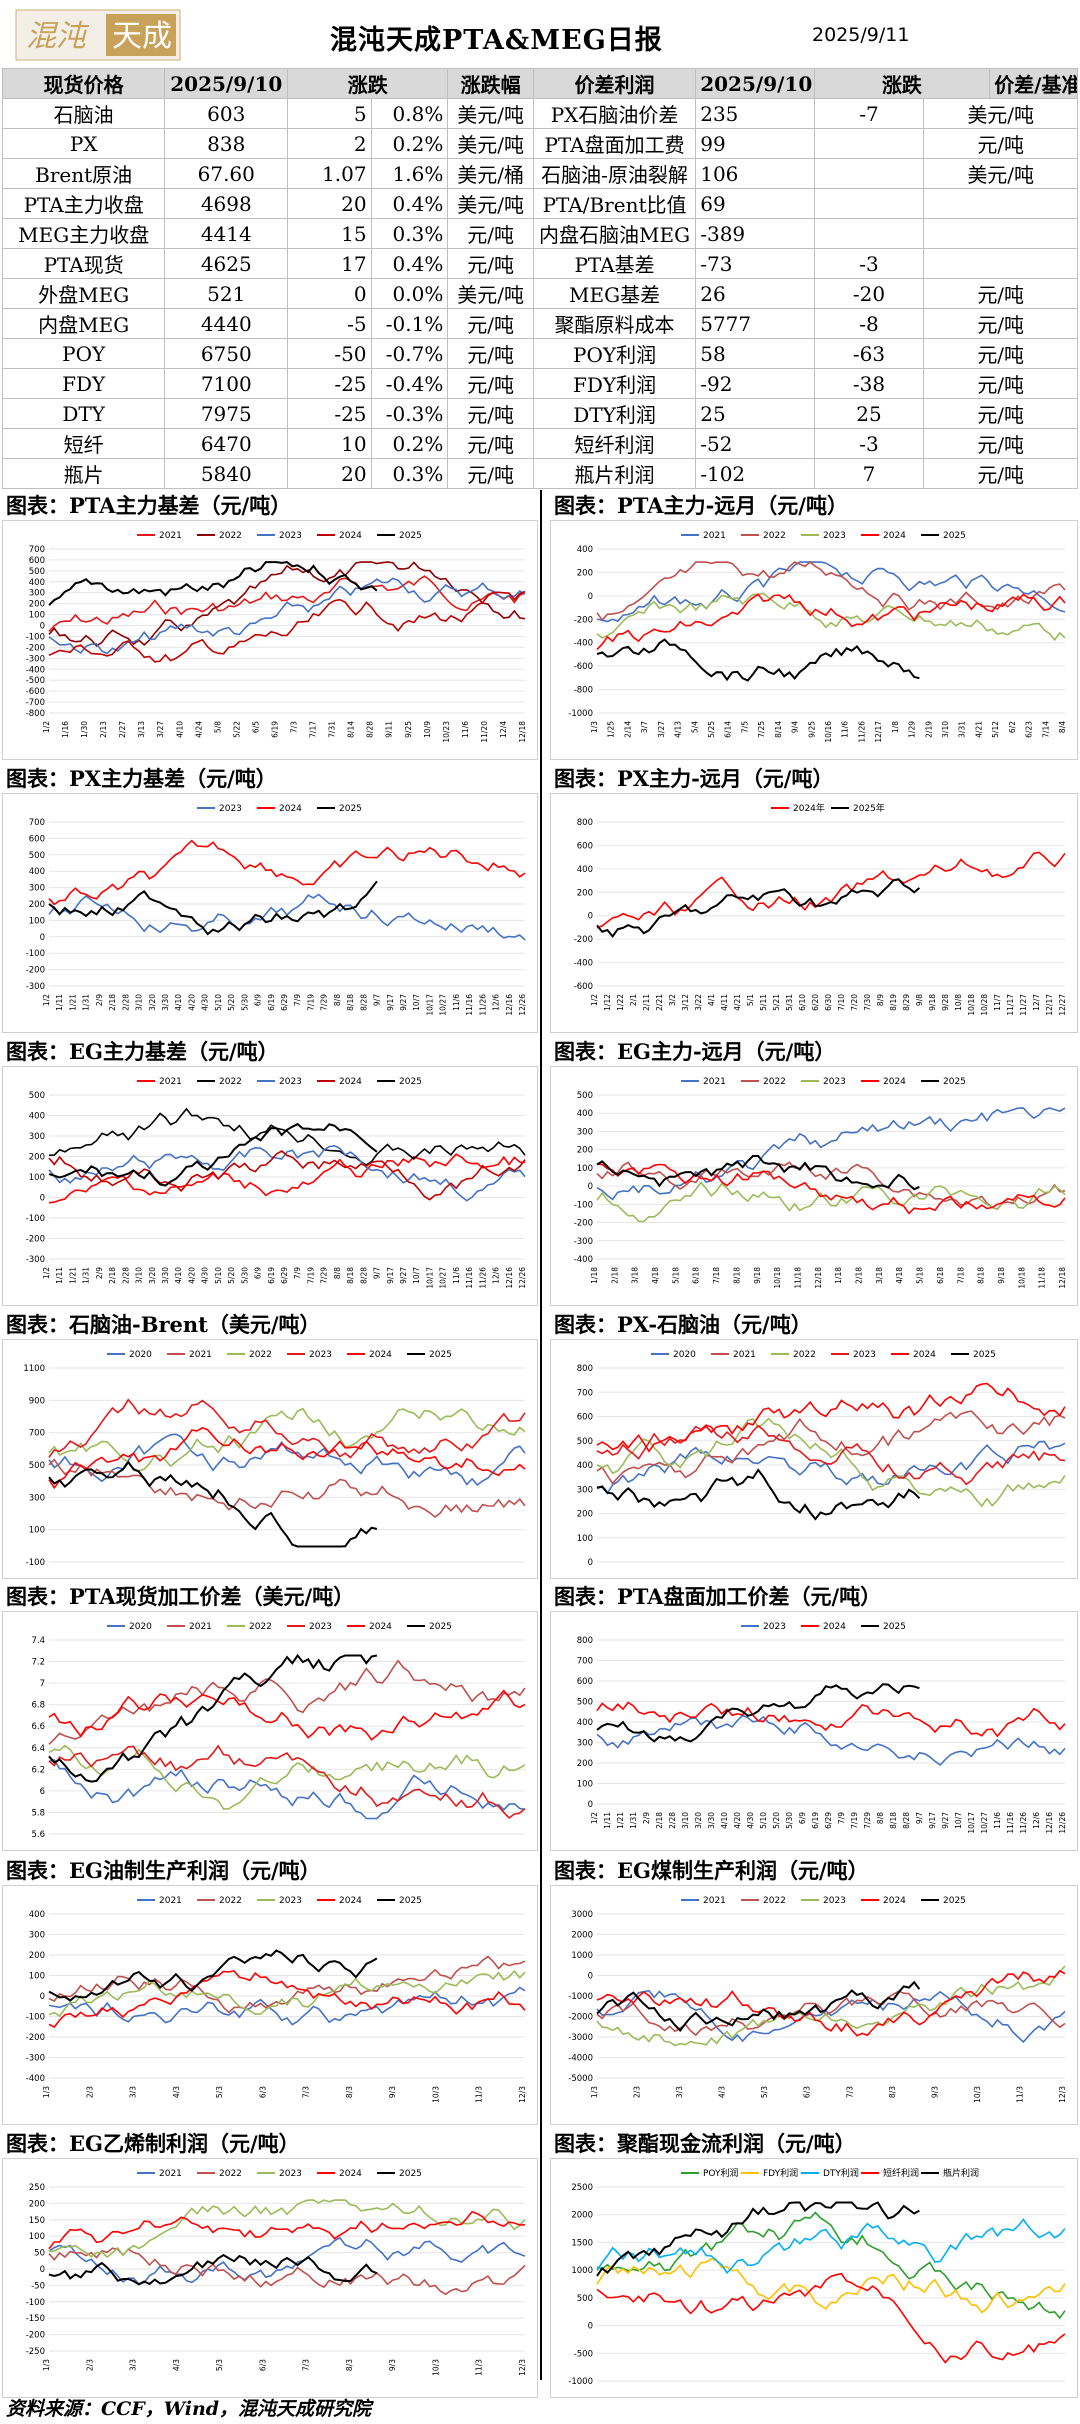 The width and height of the screenshot is (1080, 2424). Describe the element at coordinates (496, 40) in the screenshot. I see `report-title: 混沌天成PTA&MEG日报` at that location.